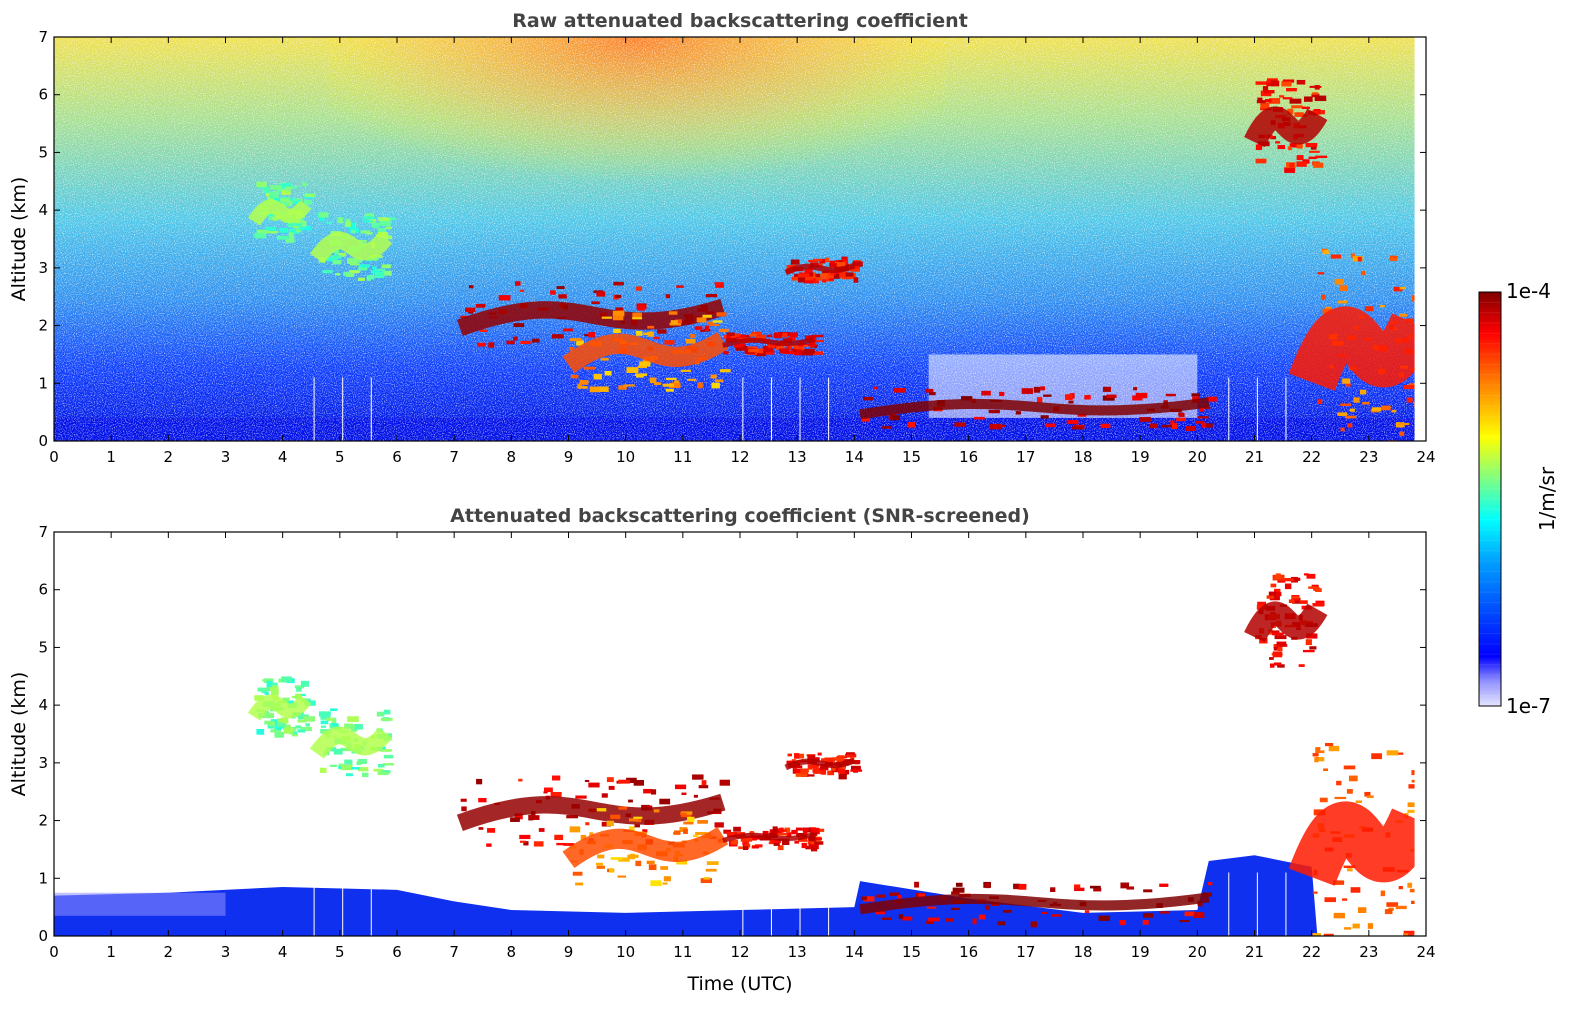 The width and height of the screenshot is (1595, 1020). I want to click on screened-y-tick-label: 6, so click(43, 590).